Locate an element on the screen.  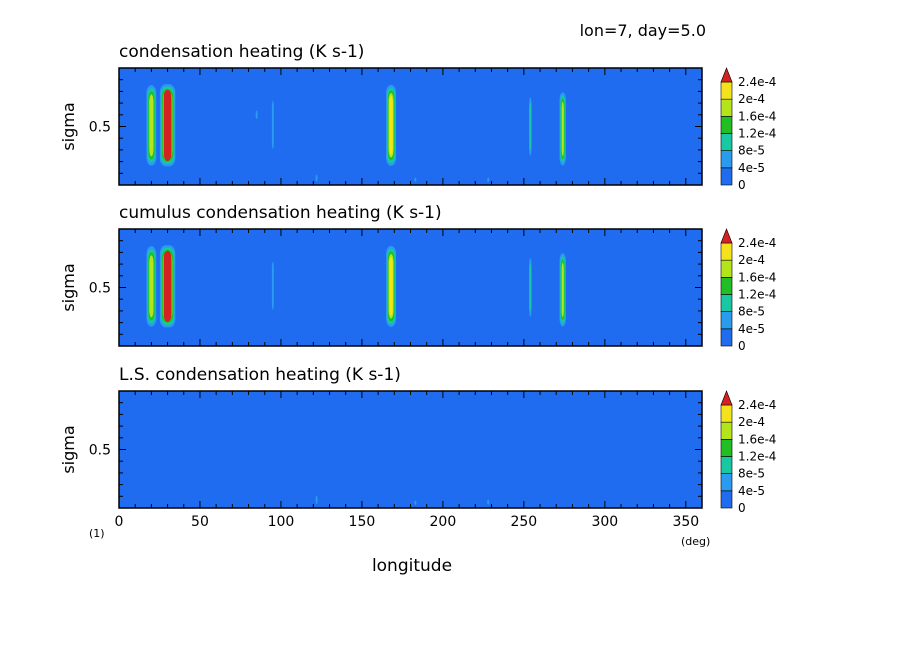
panel-title: cumulus condensation heating (K s-1) is located at coordinates (280, 213).